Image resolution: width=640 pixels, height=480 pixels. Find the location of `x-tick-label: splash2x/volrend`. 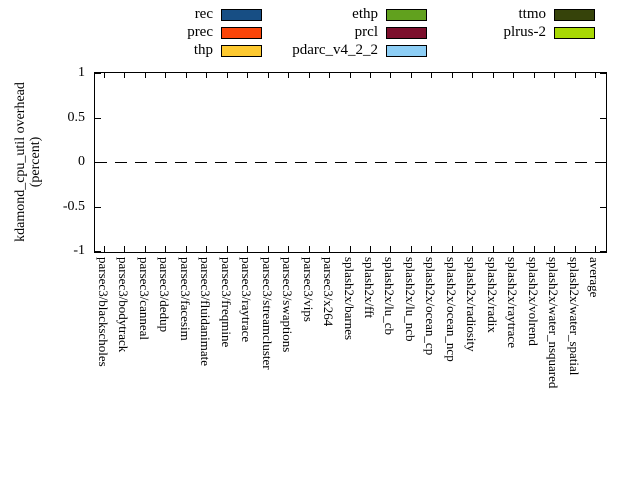

x-tick-label: splash2x/volrend is located at coordinates (533, 301).